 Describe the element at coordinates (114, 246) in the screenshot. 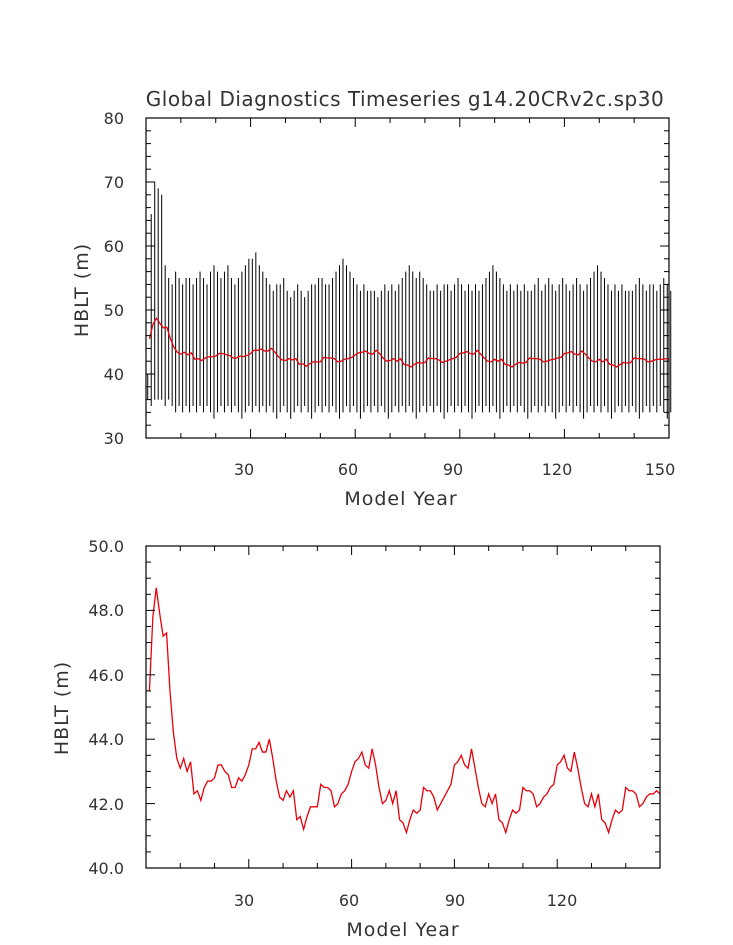

I see `y-tick-label: 60` at that location.